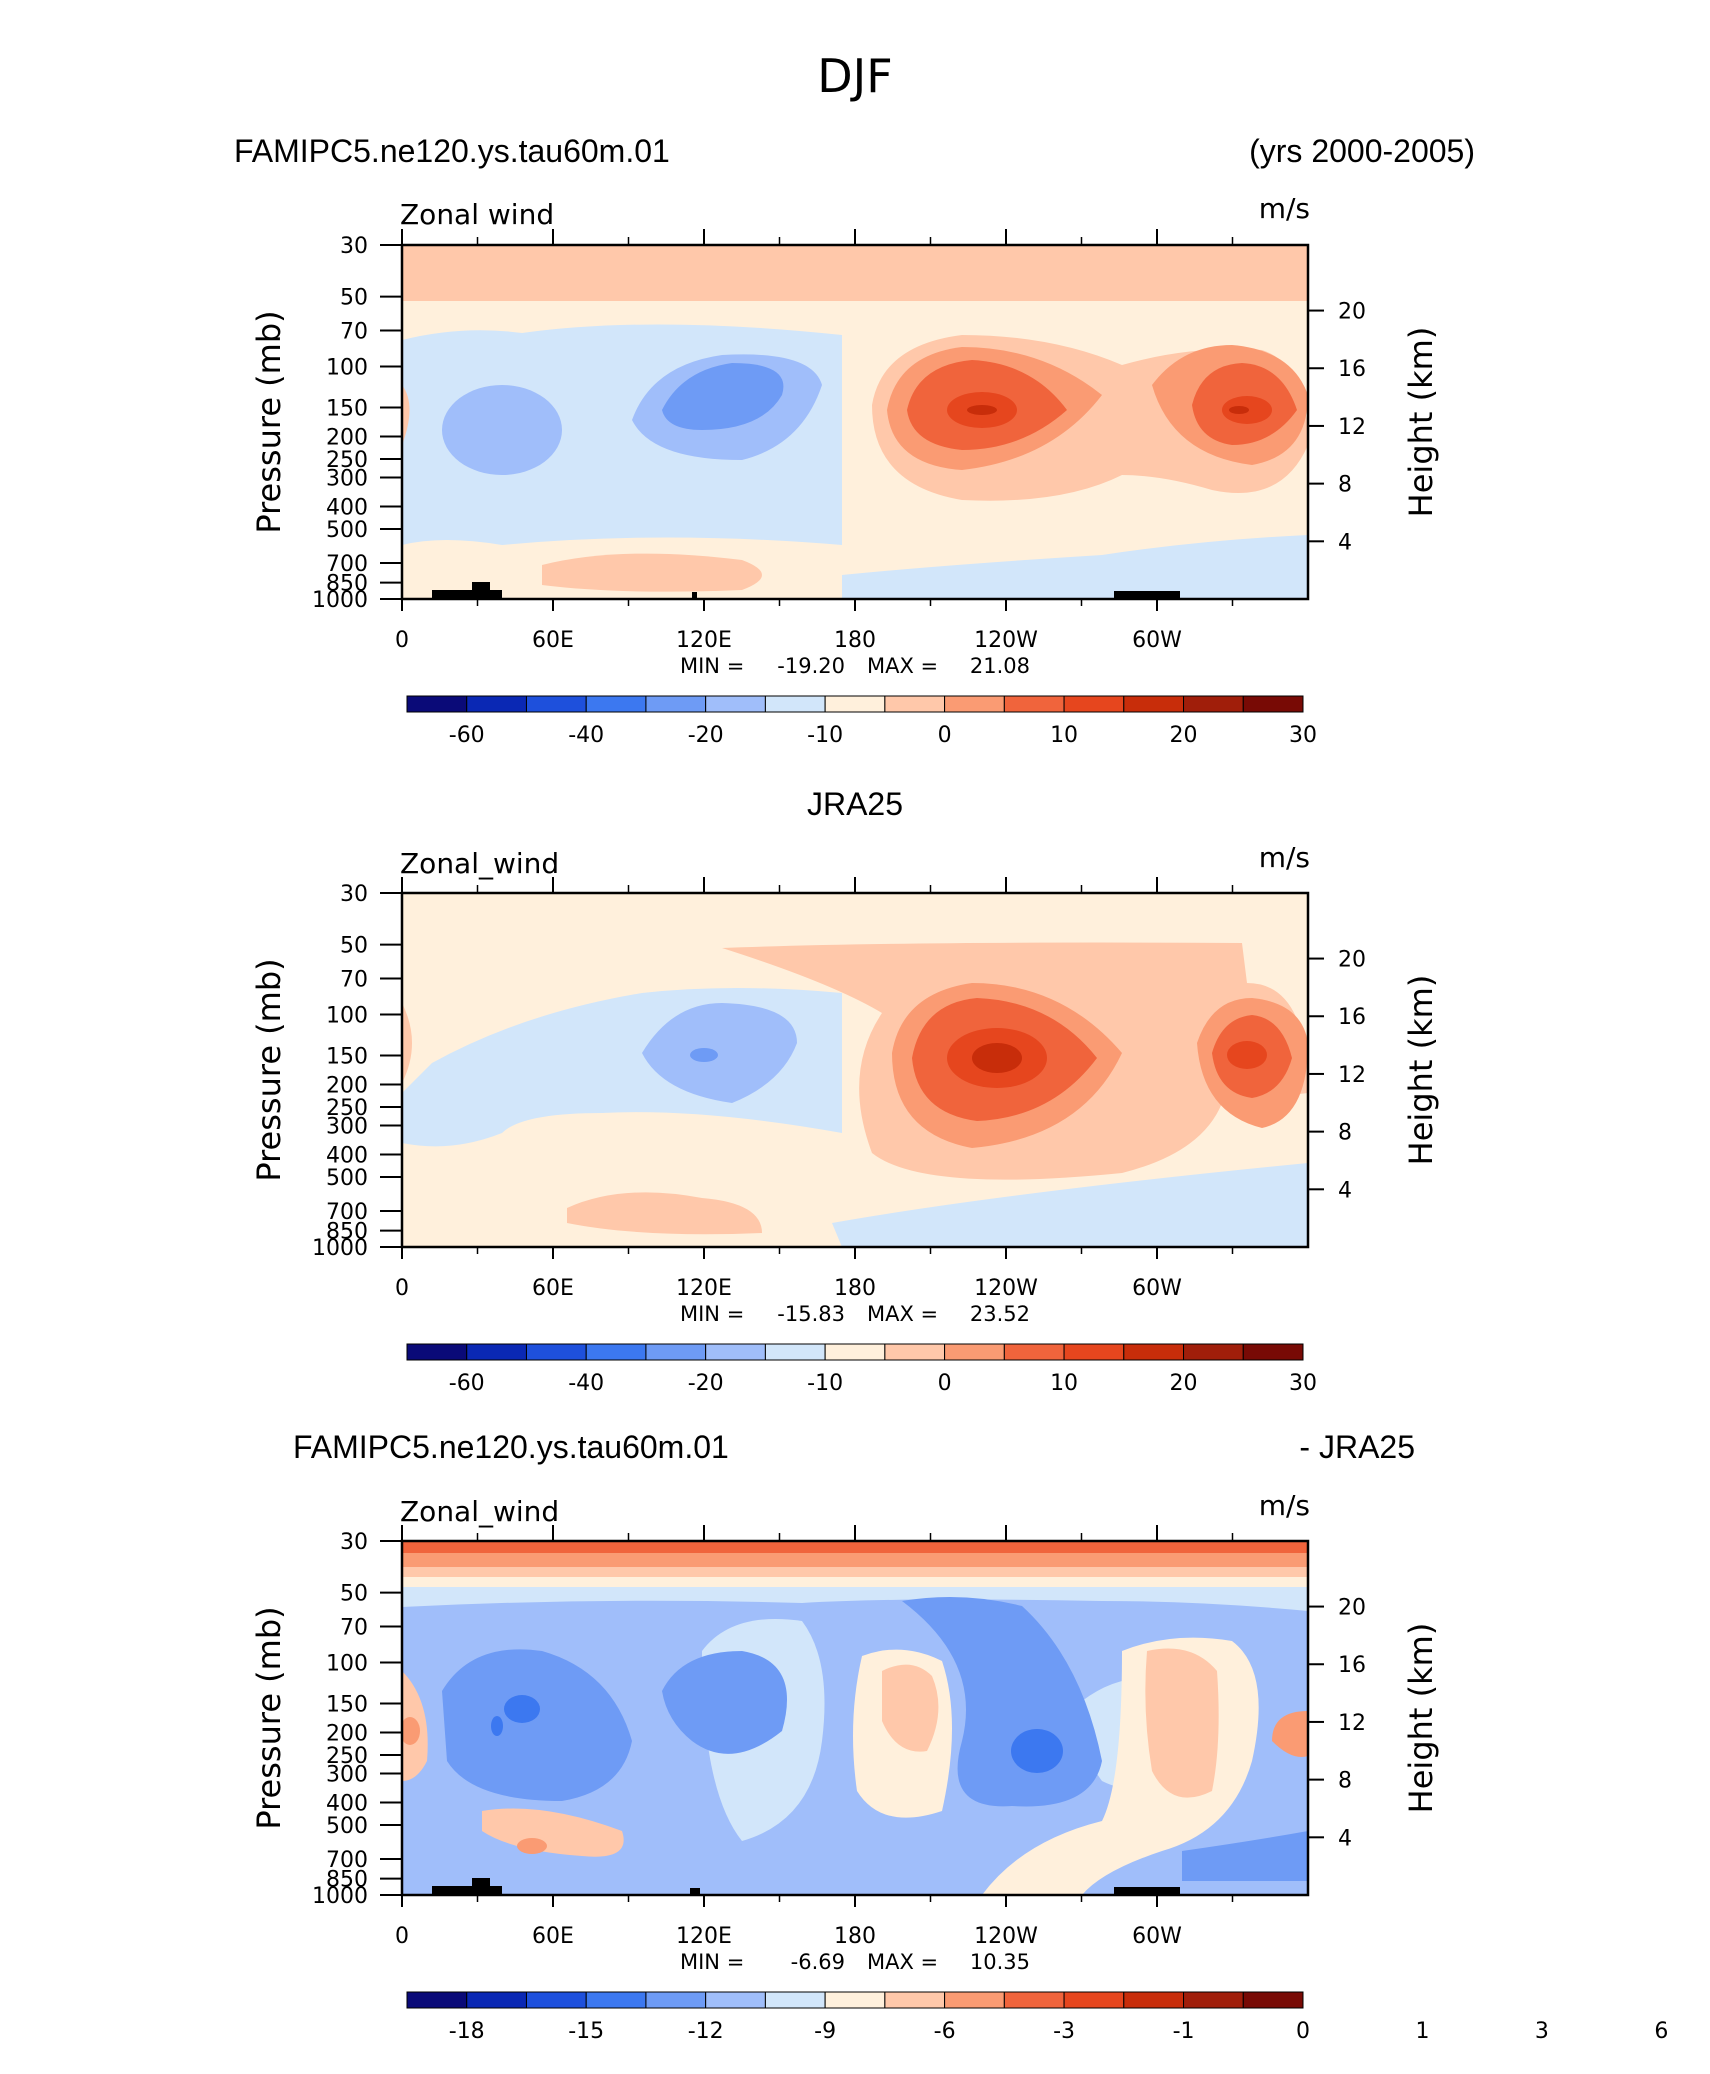  What do you see at coordinates (902, 1314) in the screenshot?
I see `panel-obs-max-label: MAX =` at bounding box center [902, 1314].